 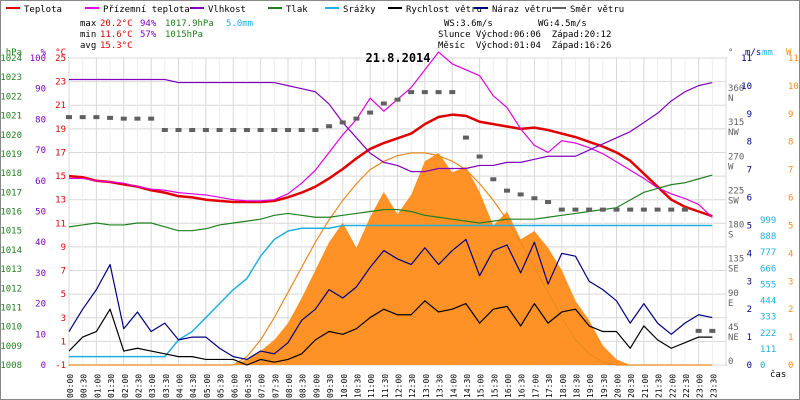 What do you see at coordinates (60, 83) in the screenshot?
I see `axis-celsius-tick-12: 23` at bounding box center [60, 83].